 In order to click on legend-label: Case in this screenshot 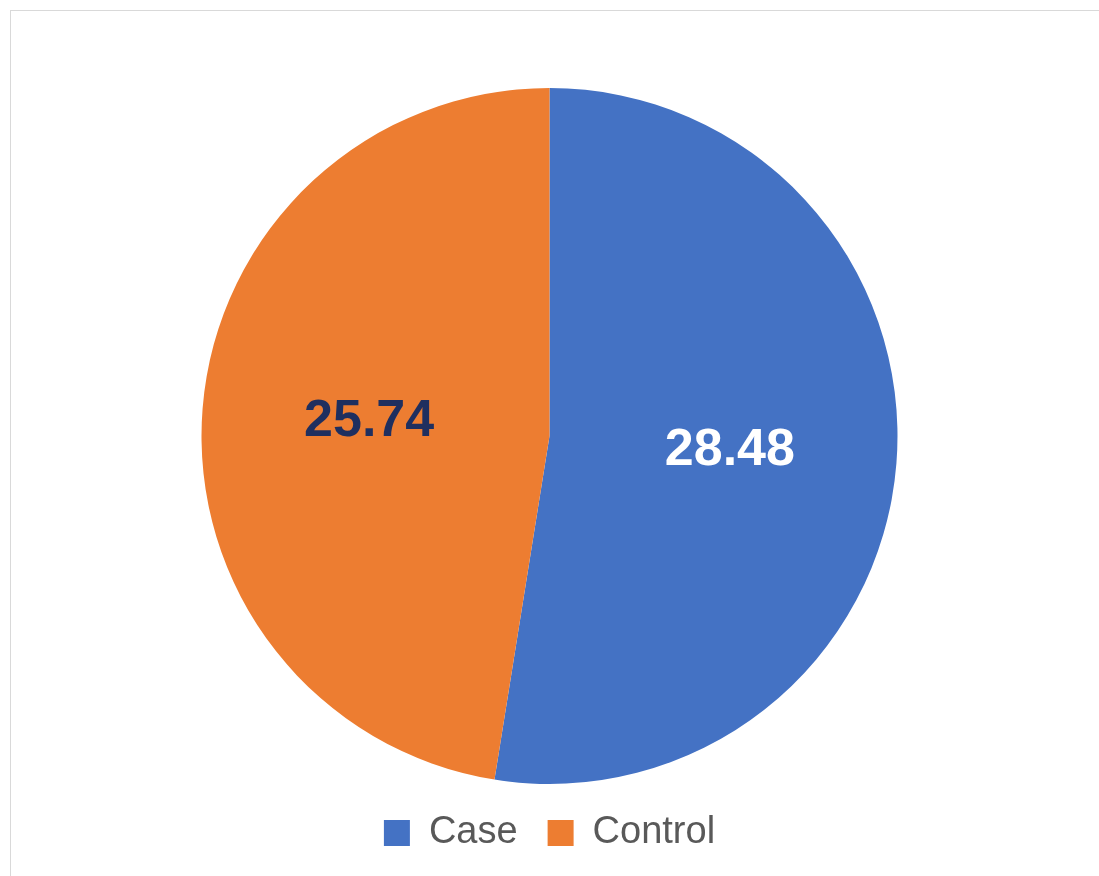, I will do `click(473, 830)`.